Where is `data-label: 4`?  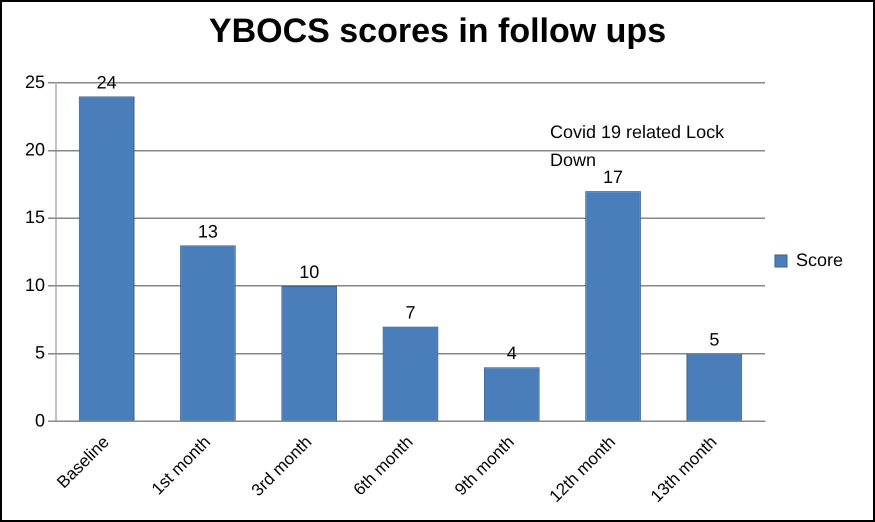 data-label: 4 is located at coordinates (511, 353).